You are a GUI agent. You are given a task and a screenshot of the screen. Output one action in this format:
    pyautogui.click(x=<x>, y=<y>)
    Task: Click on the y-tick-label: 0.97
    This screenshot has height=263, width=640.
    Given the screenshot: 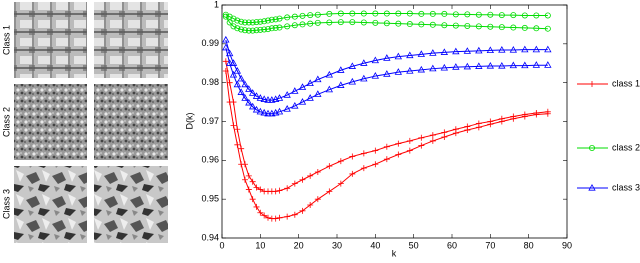 What is the action you would take?
    pyautogui.click(x=210, y=121)
    